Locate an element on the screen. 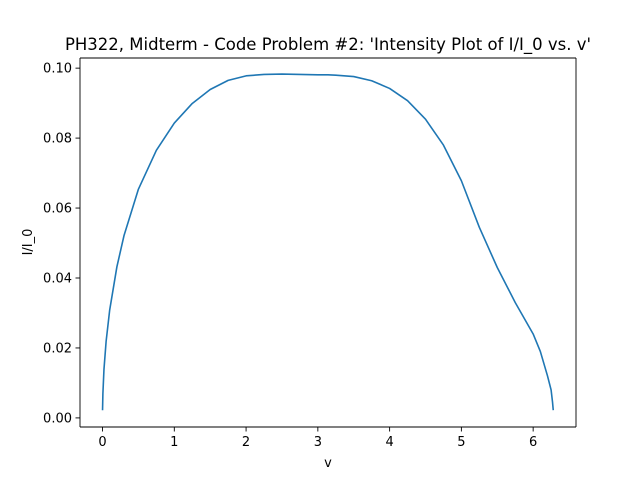 Image resolution: width=640 pixels, height=480 pixels. x-axis-label: v is located at coordinates (328, 463).